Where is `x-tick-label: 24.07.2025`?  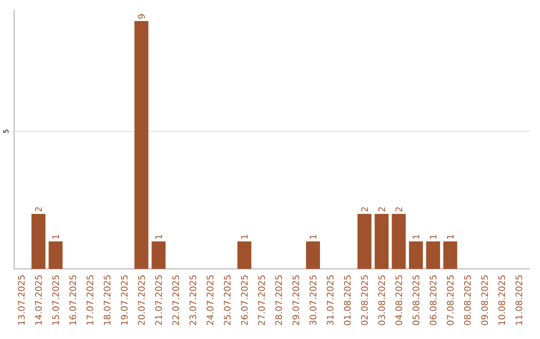 x-tick-label: 24.07.2025 is located at coordinates (210, 301).